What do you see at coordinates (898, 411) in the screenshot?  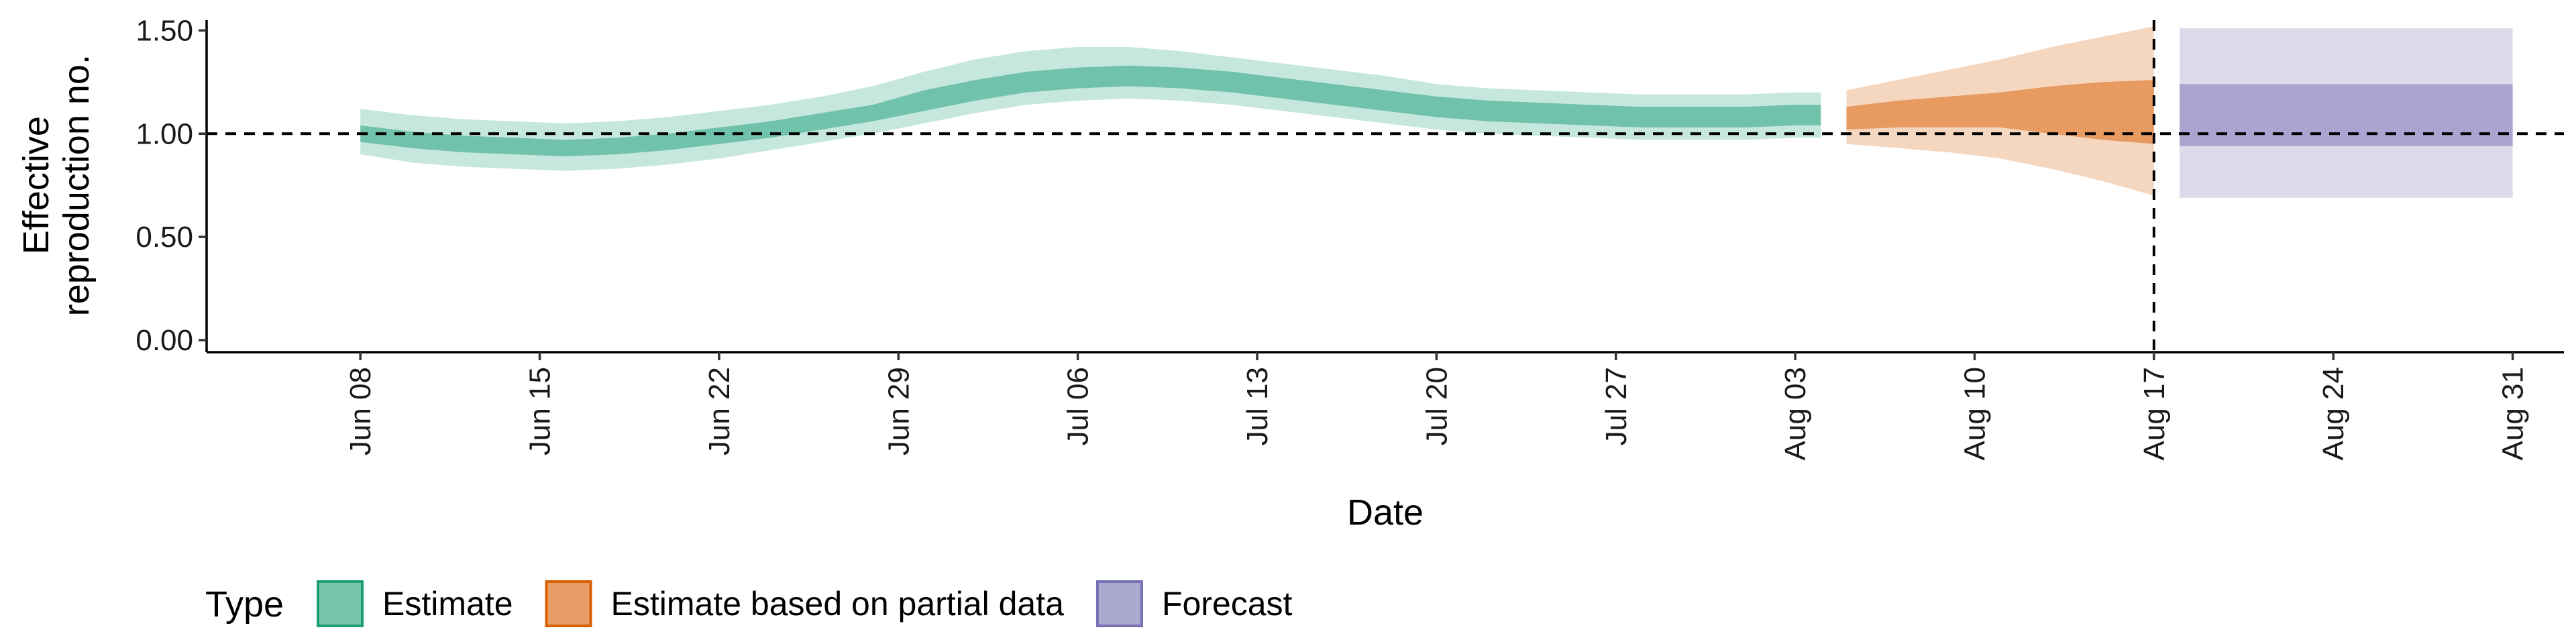 I see `x-tick-label: Jun 29` at bounding box center [898, 411].